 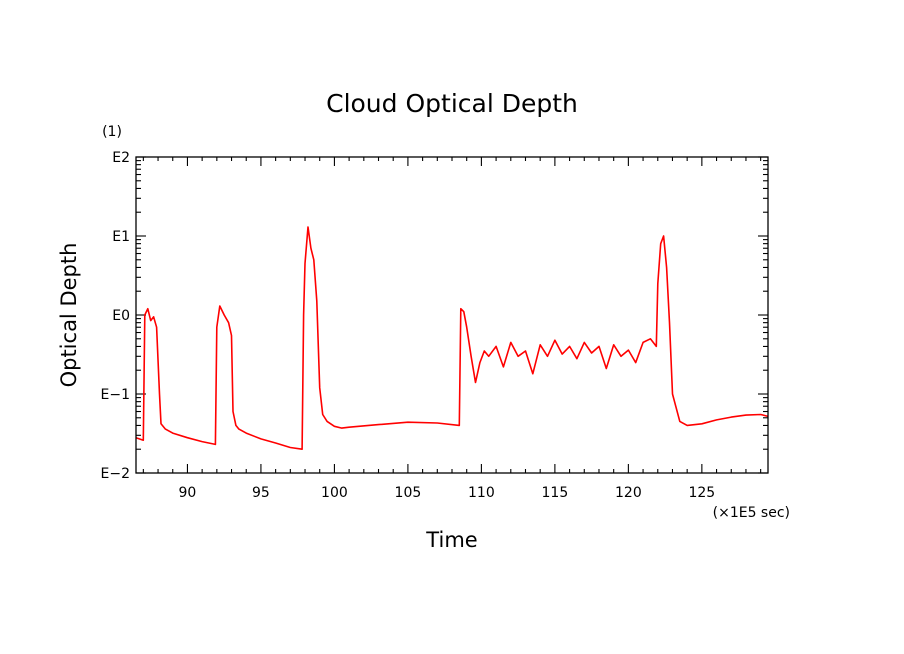 I want to click on y-tick-label: E2, so click(x=121, y=158).